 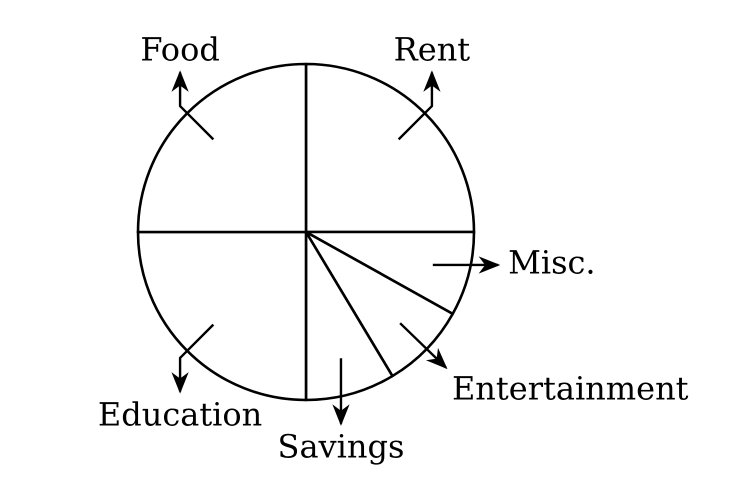 What do you see at coordinates (180, 49) in the screenshot?
I see `slice-label: Food` at bounding box center [180, 49].